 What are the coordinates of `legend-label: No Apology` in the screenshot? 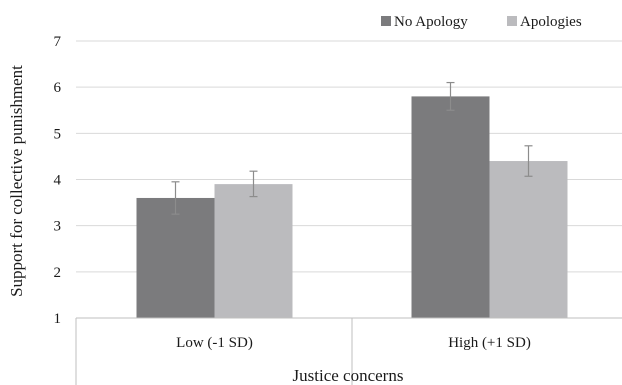 It's located at (431, 22).